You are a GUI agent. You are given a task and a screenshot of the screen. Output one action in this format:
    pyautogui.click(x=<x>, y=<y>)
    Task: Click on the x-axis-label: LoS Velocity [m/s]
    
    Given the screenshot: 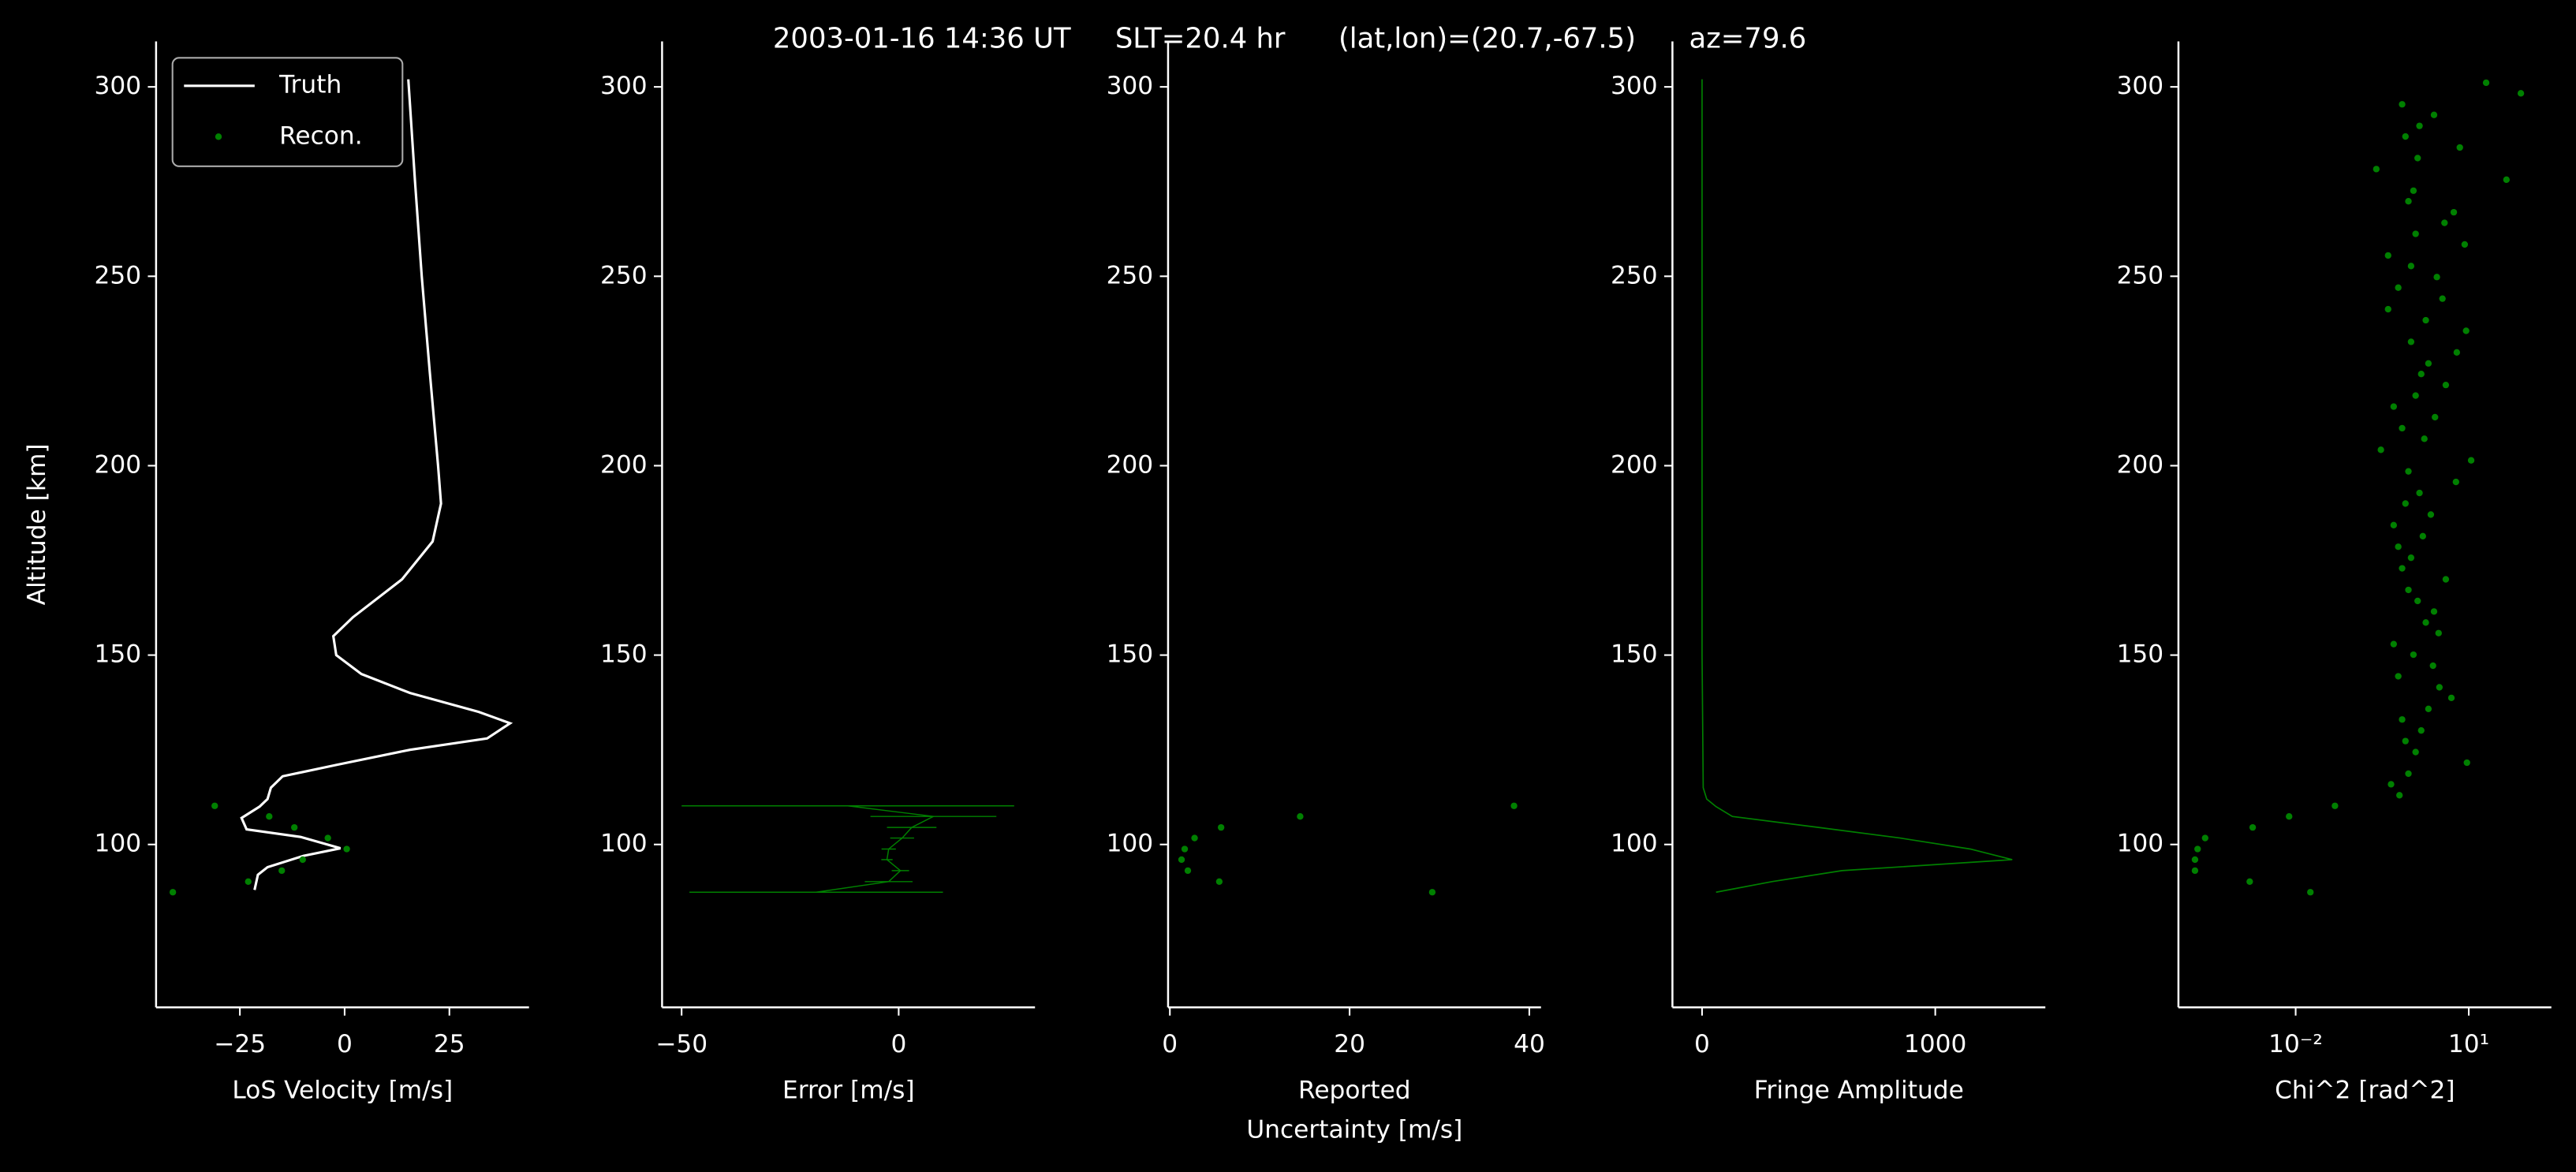 What is the action you would take?
    pyautogui.click(x=342, y=1090)
    